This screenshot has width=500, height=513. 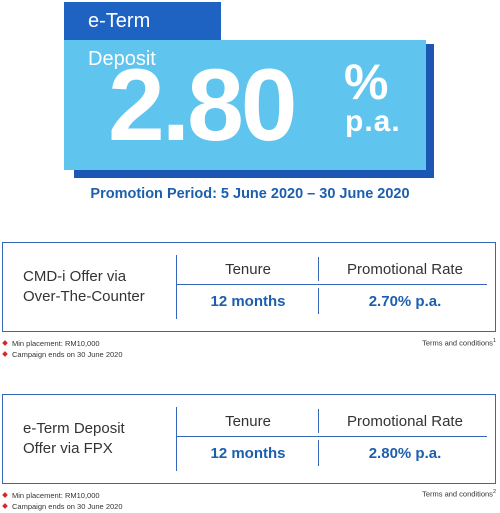 I want to click on hero-percent: %, so click(x=366, y=82).